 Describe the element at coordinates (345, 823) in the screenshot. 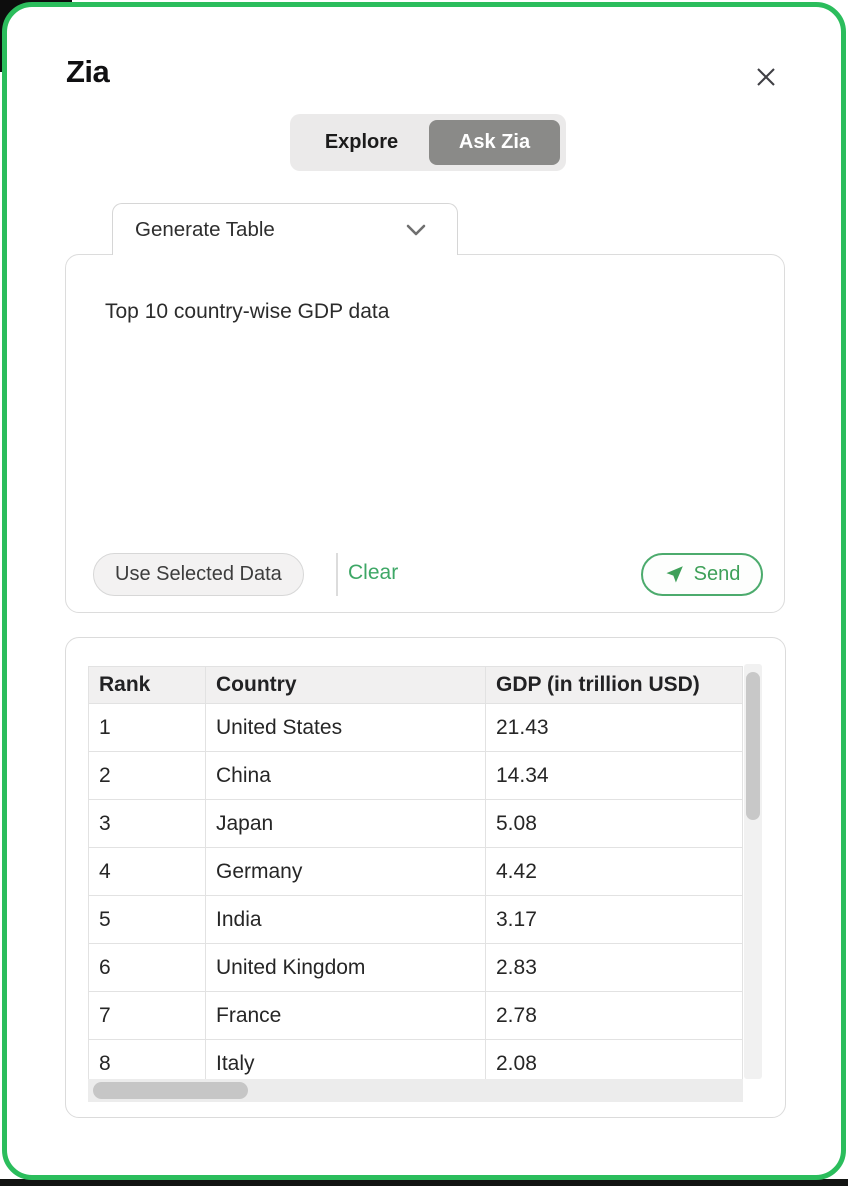

I see `table-cell: Japan` at that location.